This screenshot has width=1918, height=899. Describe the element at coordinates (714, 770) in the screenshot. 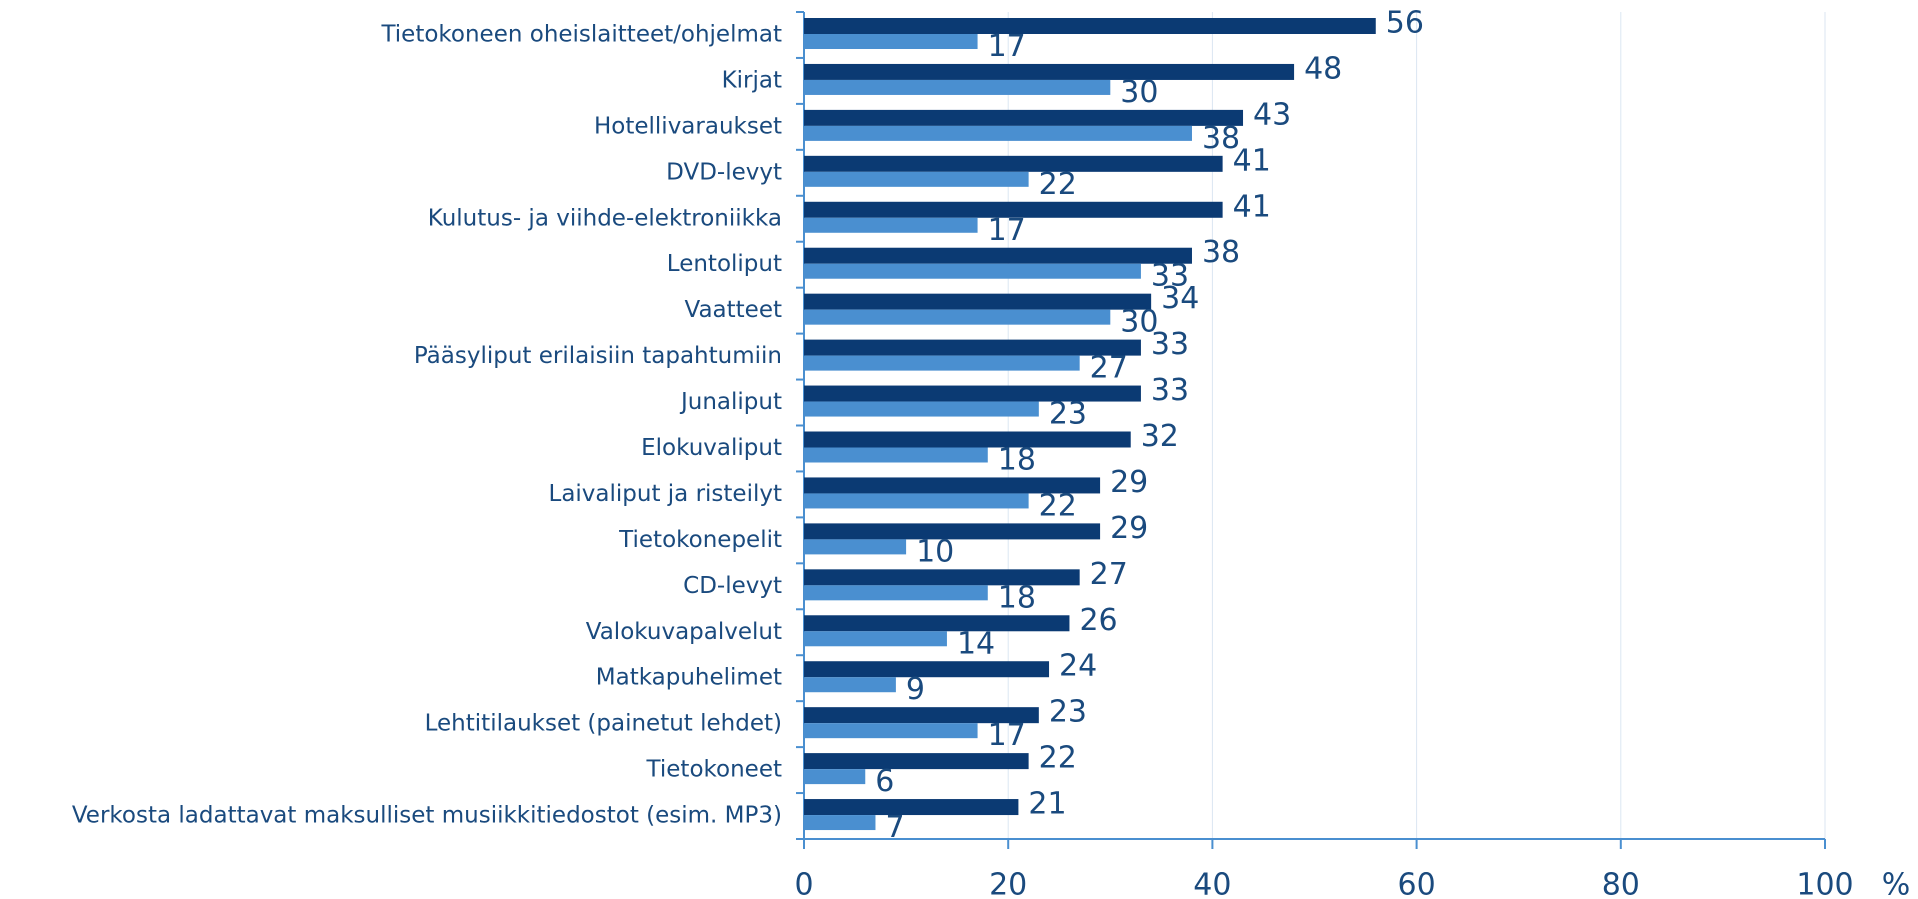

I see `y-tick-label: Tietokoneet` at that location.